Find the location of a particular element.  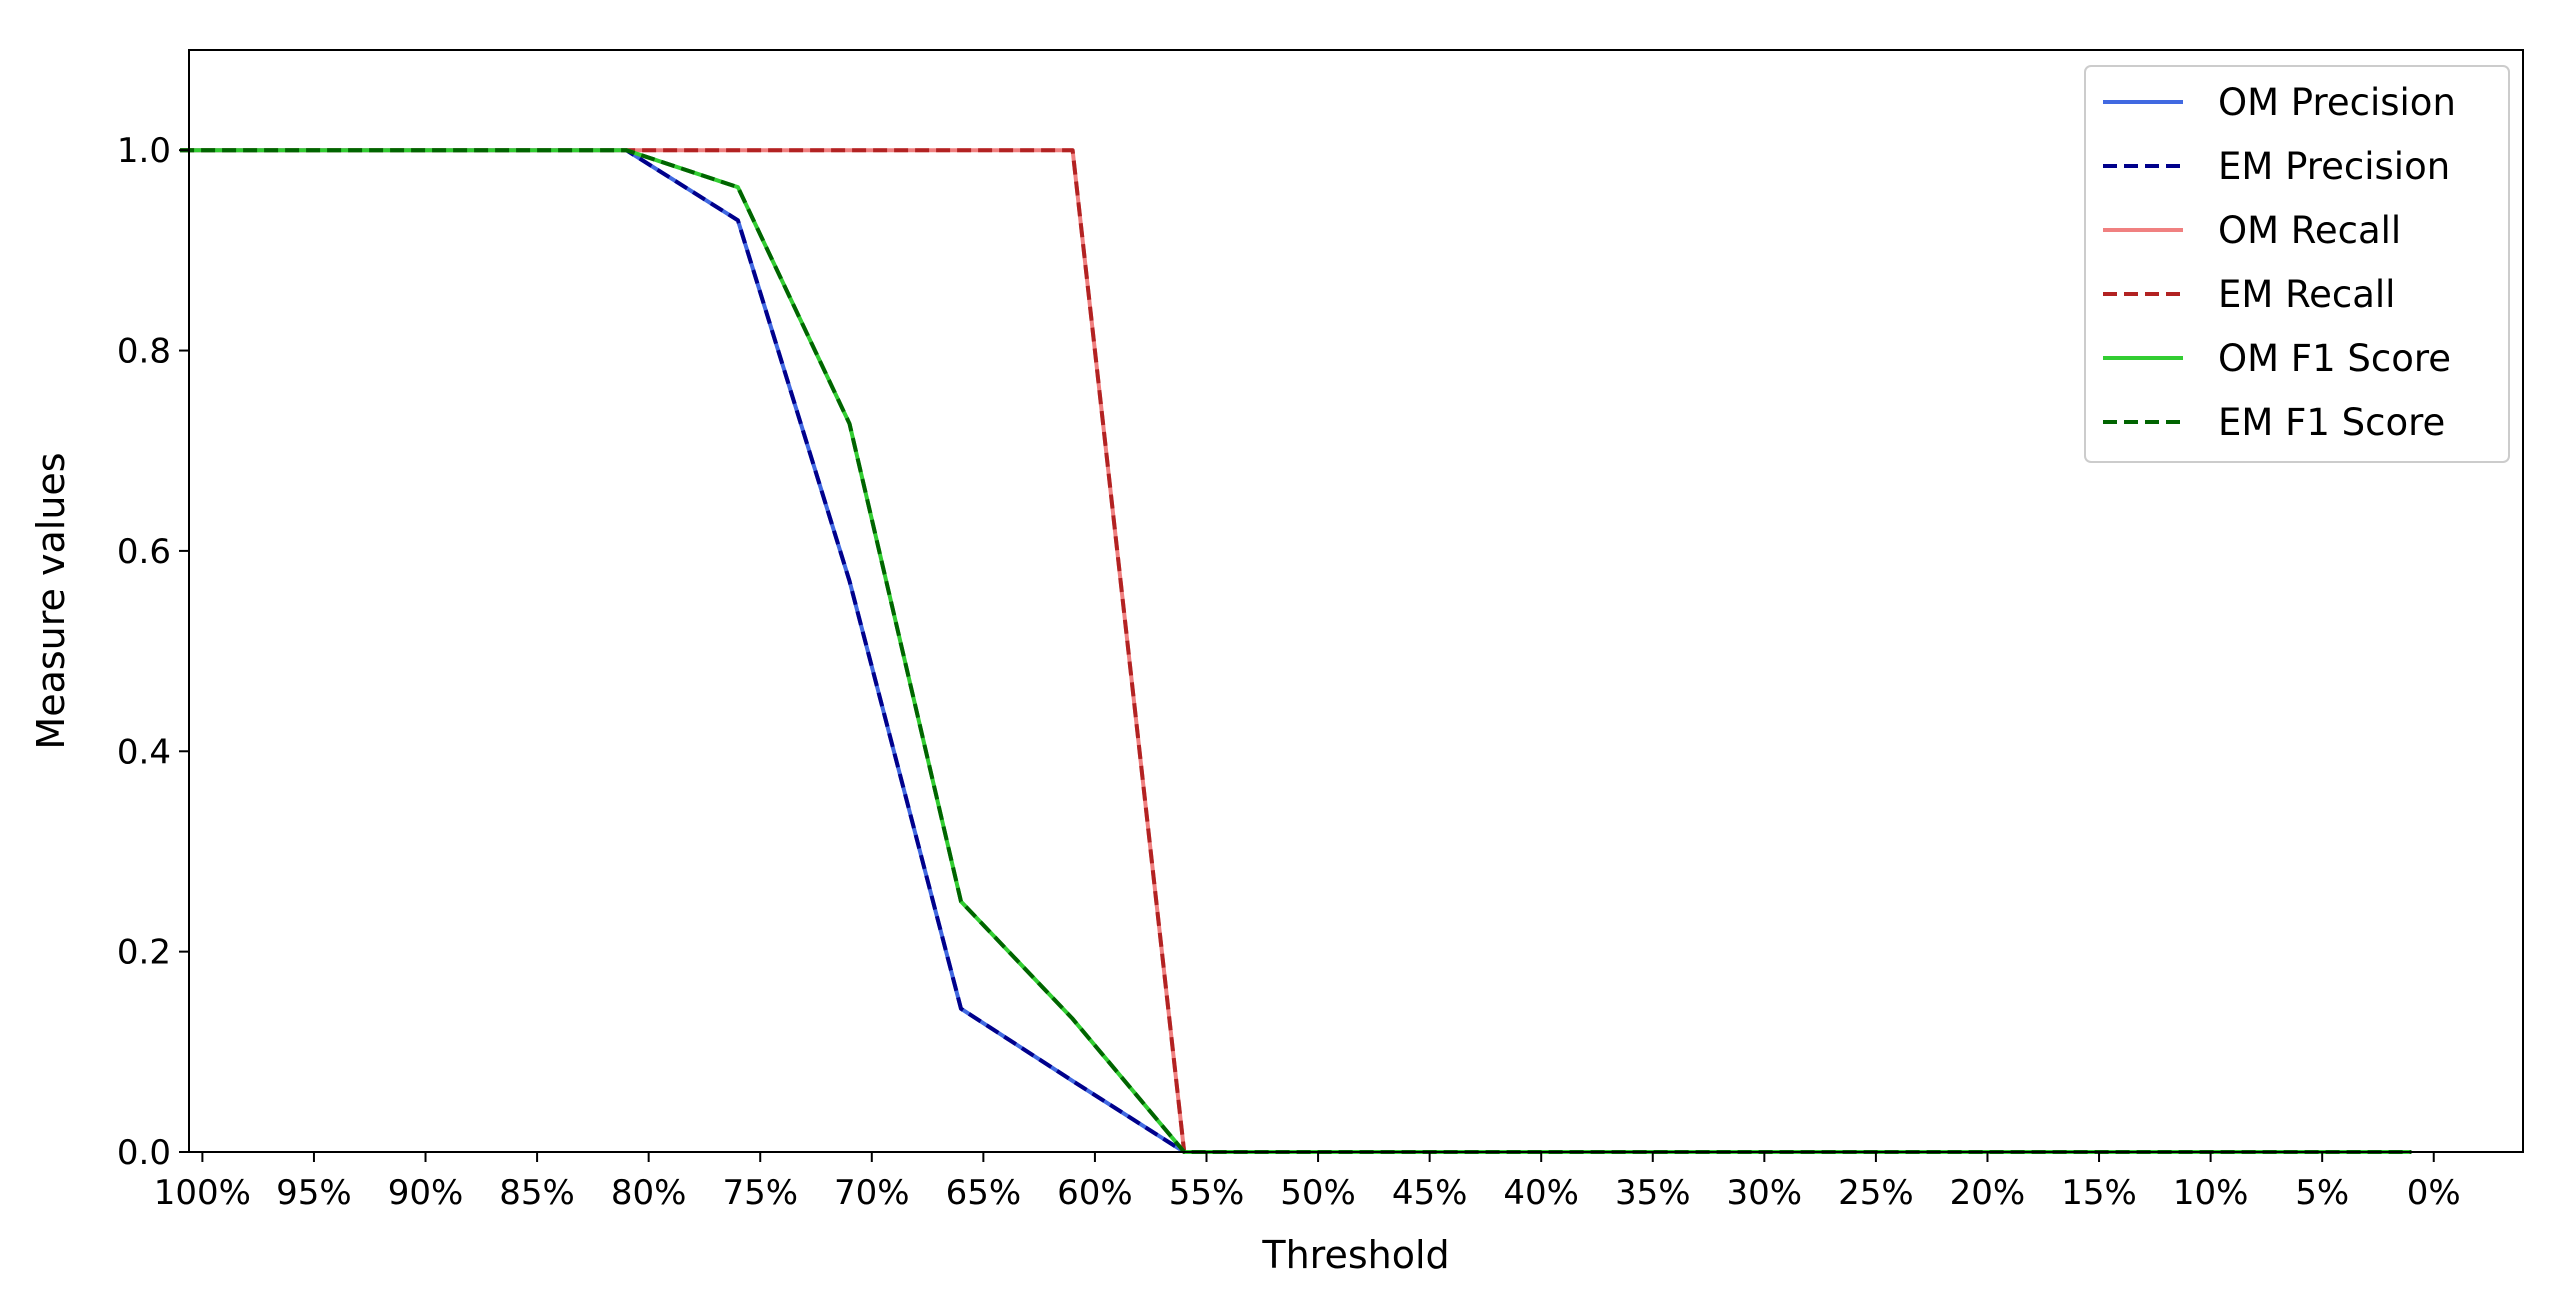

y-axis-label: Measure values is located at coordinates (51, 600).